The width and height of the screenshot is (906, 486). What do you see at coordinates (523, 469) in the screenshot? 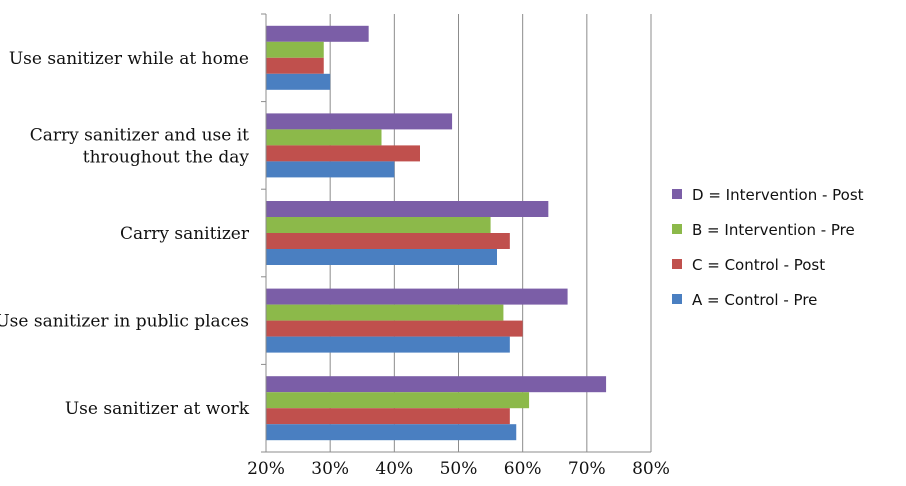
I see `x-tick-label: 60%` at bounding box center [523, 469].